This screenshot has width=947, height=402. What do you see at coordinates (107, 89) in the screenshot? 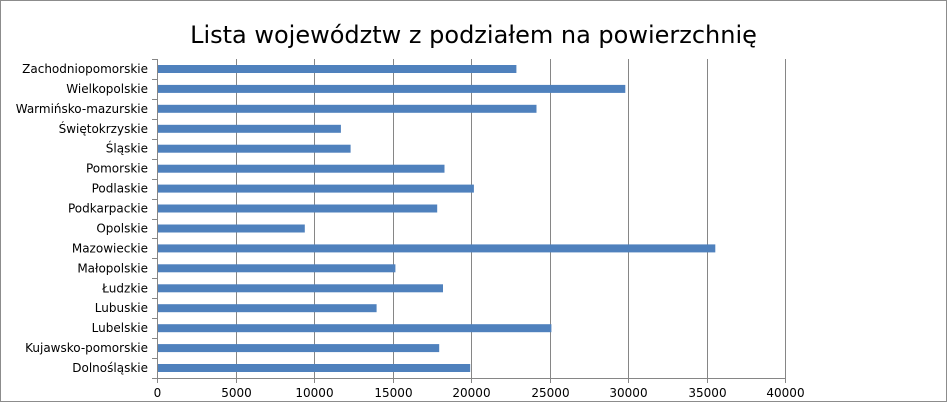
I see `category-label: Wielkopolskie` at bounding box center [107, 89].